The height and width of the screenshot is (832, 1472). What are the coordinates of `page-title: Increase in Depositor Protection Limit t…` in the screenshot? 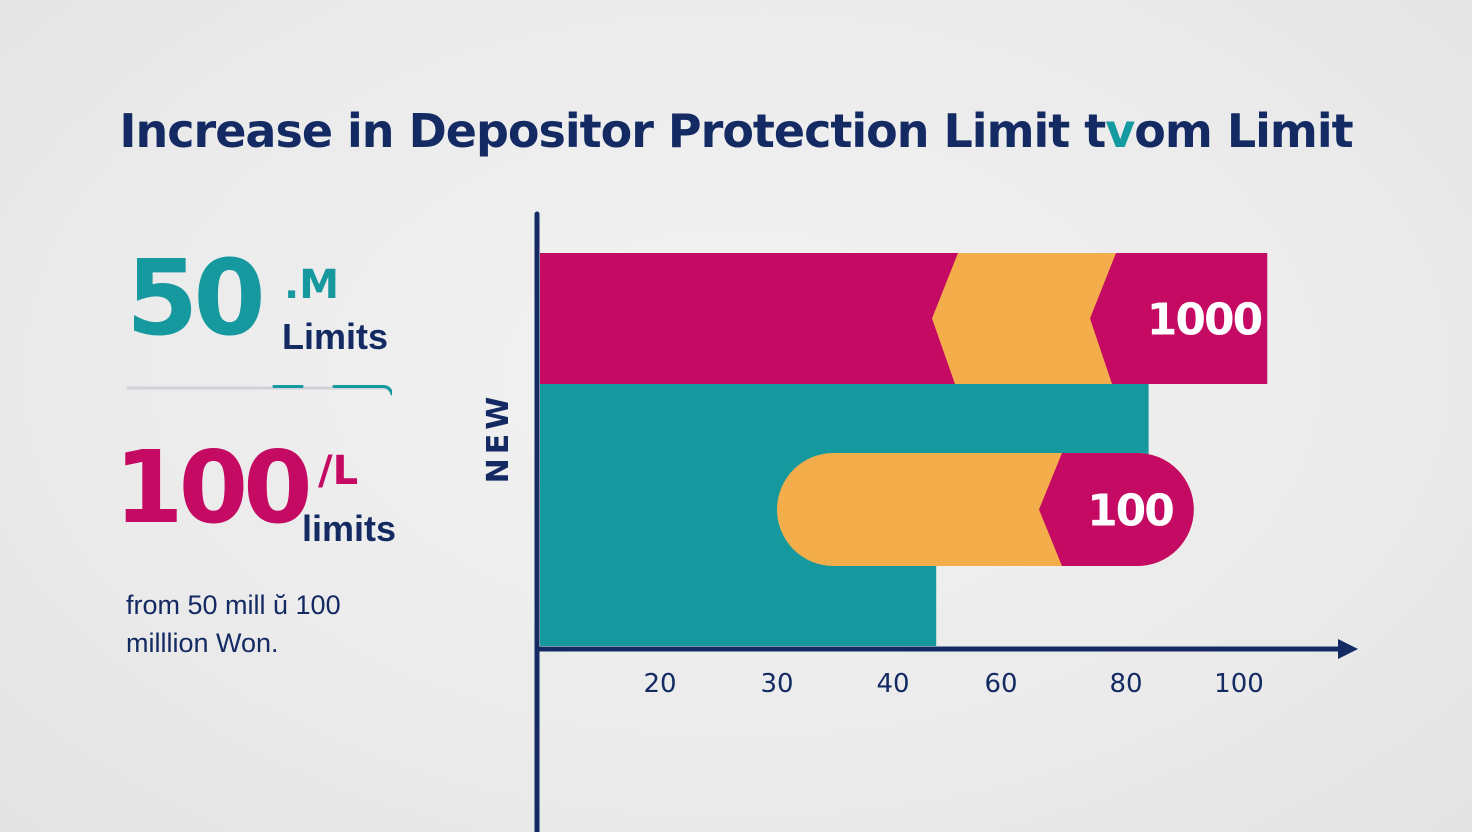 It's located at (736, 131).